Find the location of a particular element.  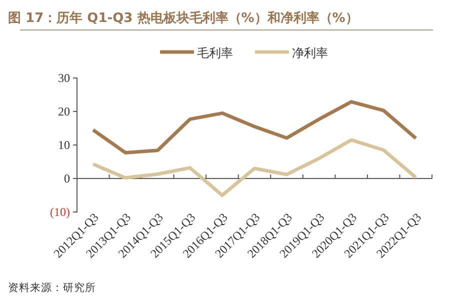

legend-label: 毛利率 is located at coordinates (215, 53).